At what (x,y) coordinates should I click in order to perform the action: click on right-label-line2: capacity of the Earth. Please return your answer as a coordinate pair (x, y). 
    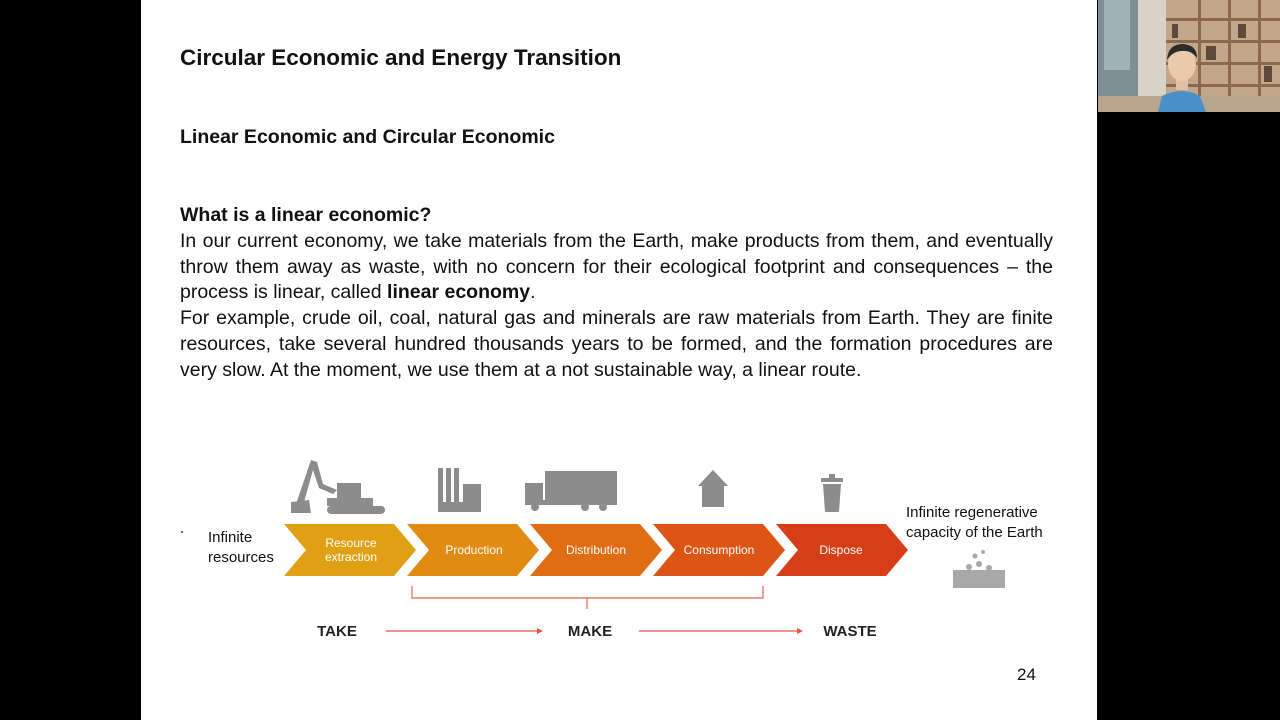
    Looking at the image, I should click on (974, 532).